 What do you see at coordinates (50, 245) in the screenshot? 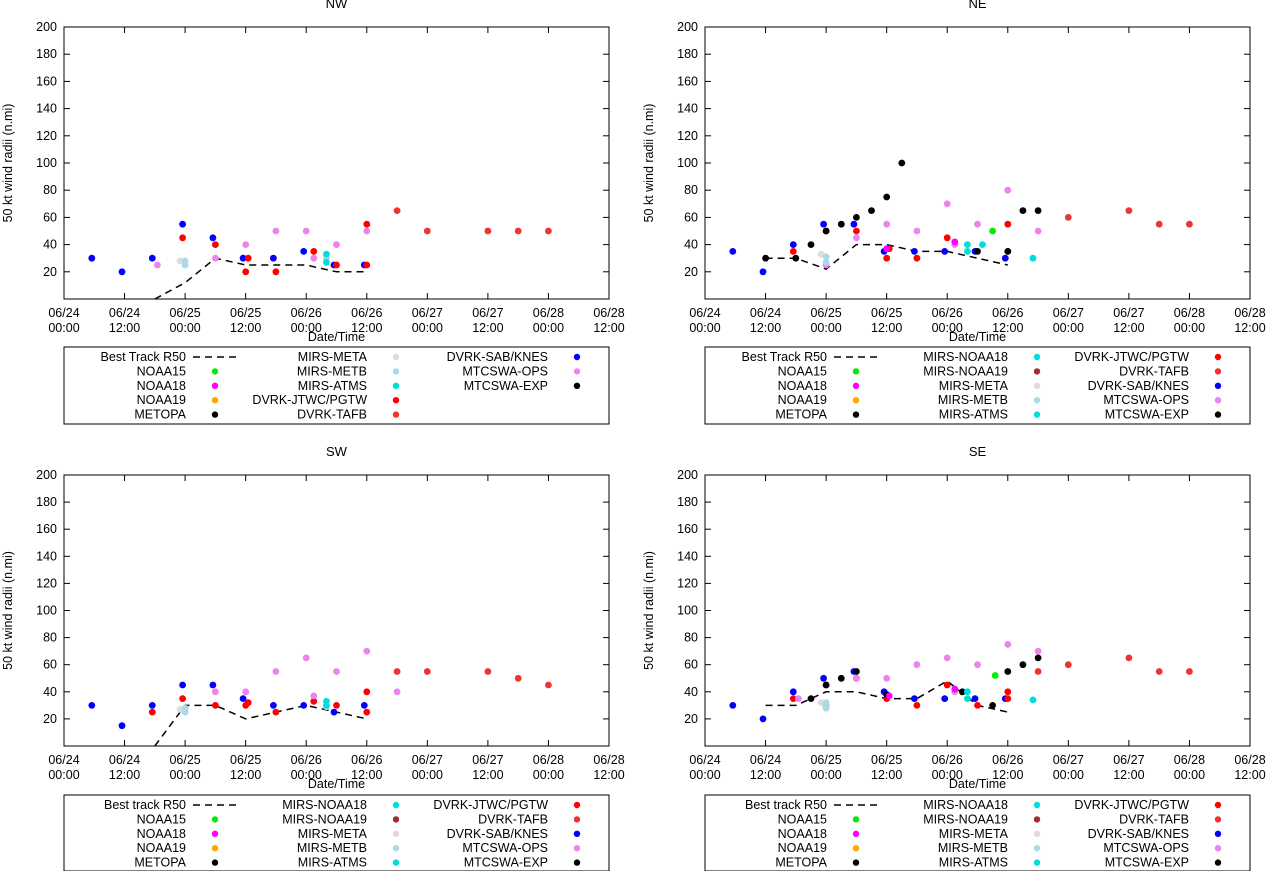
I see `y-tick-label: 40` at bounding box center [50, 245].